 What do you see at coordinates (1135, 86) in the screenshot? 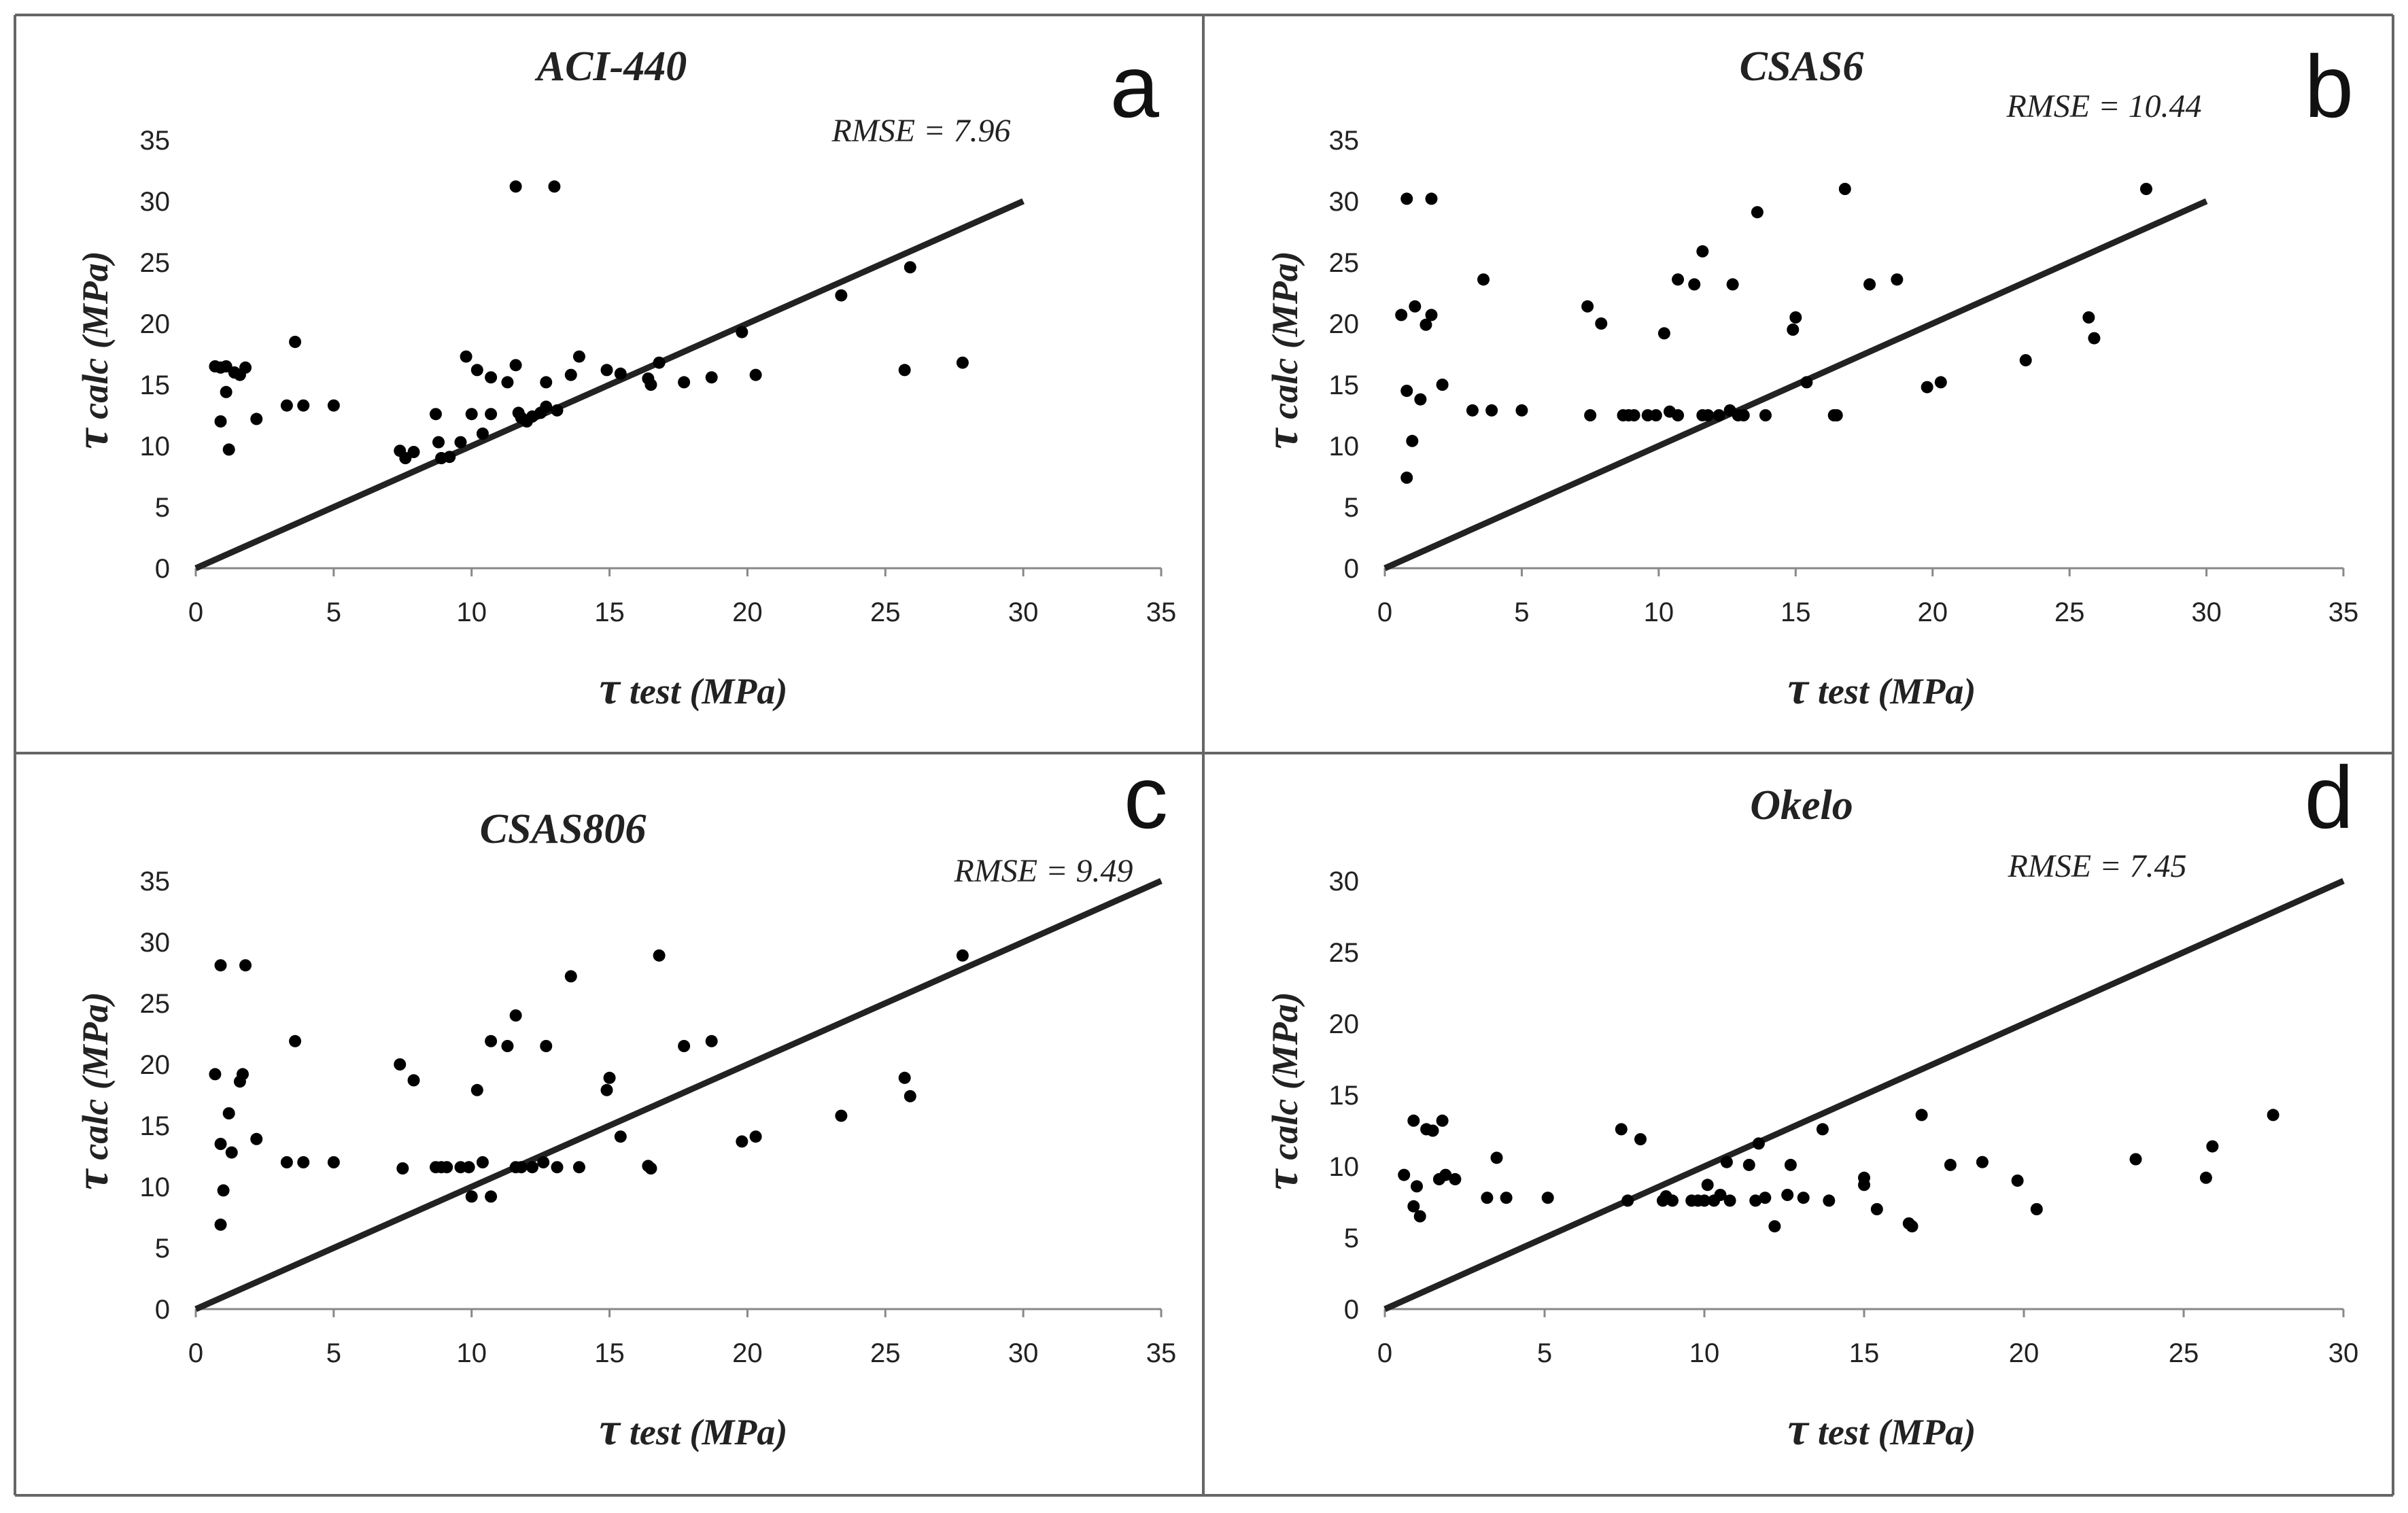
I see `panel-a-letter: a` at bounding box center [1135, 86].